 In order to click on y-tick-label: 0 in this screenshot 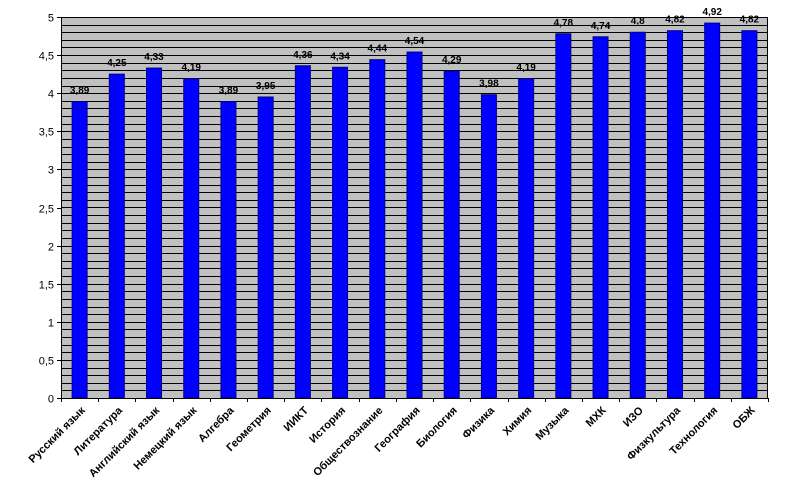, I will do `click(51, 400)`.